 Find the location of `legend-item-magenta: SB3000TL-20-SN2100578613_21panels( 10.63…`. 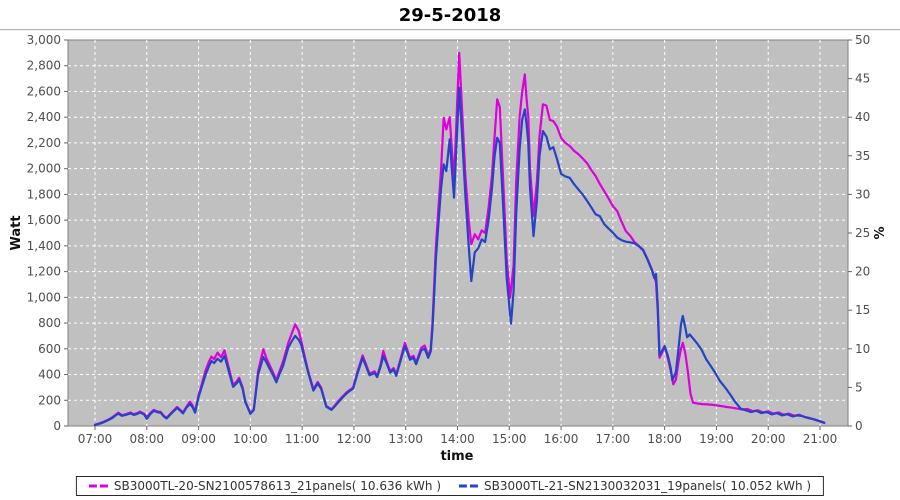

legend-item-magenta: SB3000TL-20-SN2100578613_21panels( 10.63… is located at coordinates (264, 486).